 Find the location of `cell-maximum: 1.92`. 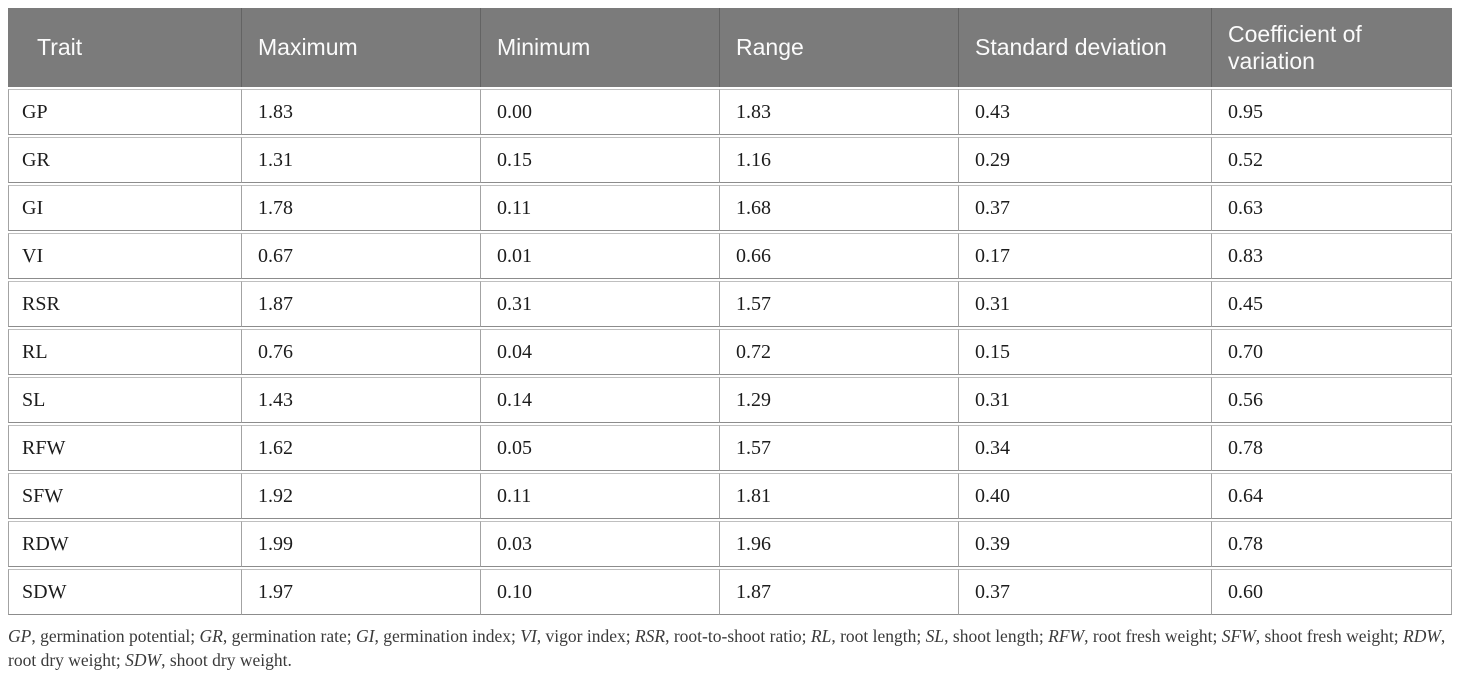

cell-maximum: 1.92 is located at coordinates (361, 496).